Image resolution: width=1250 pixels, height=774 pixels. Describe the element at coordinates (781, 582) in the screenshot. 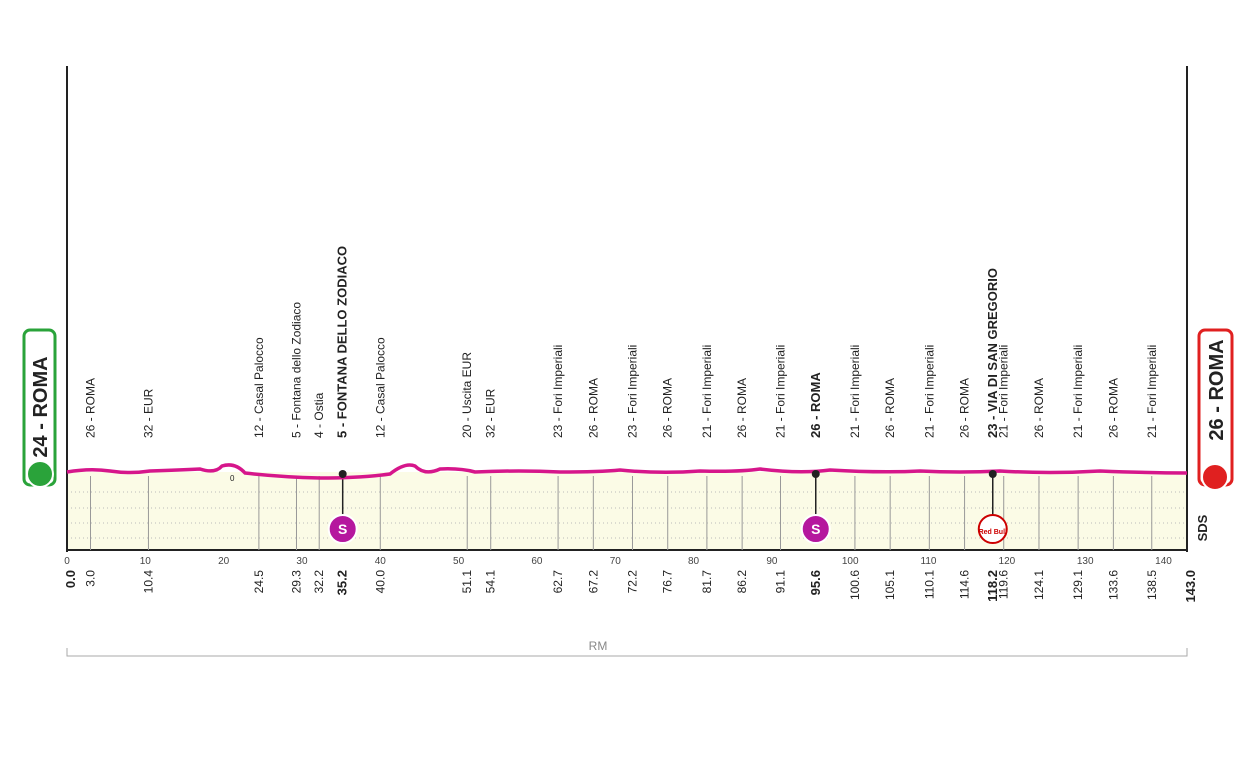

I see `km-label: 91.1` at that location.